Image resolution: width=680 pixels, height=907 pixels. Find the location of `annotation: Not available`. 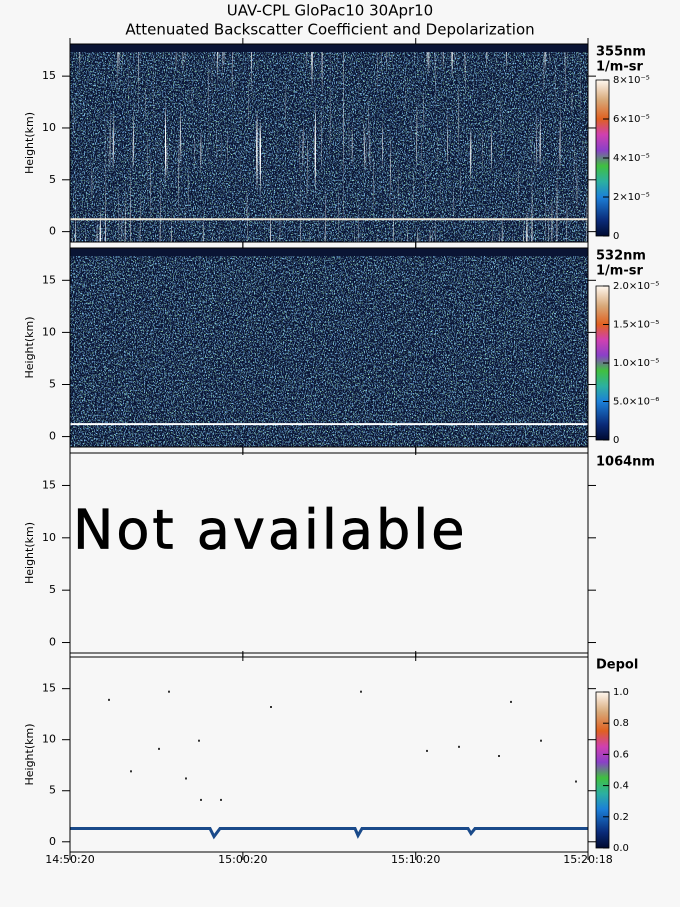

annotation: Not available is located at coordinates (270, 530).